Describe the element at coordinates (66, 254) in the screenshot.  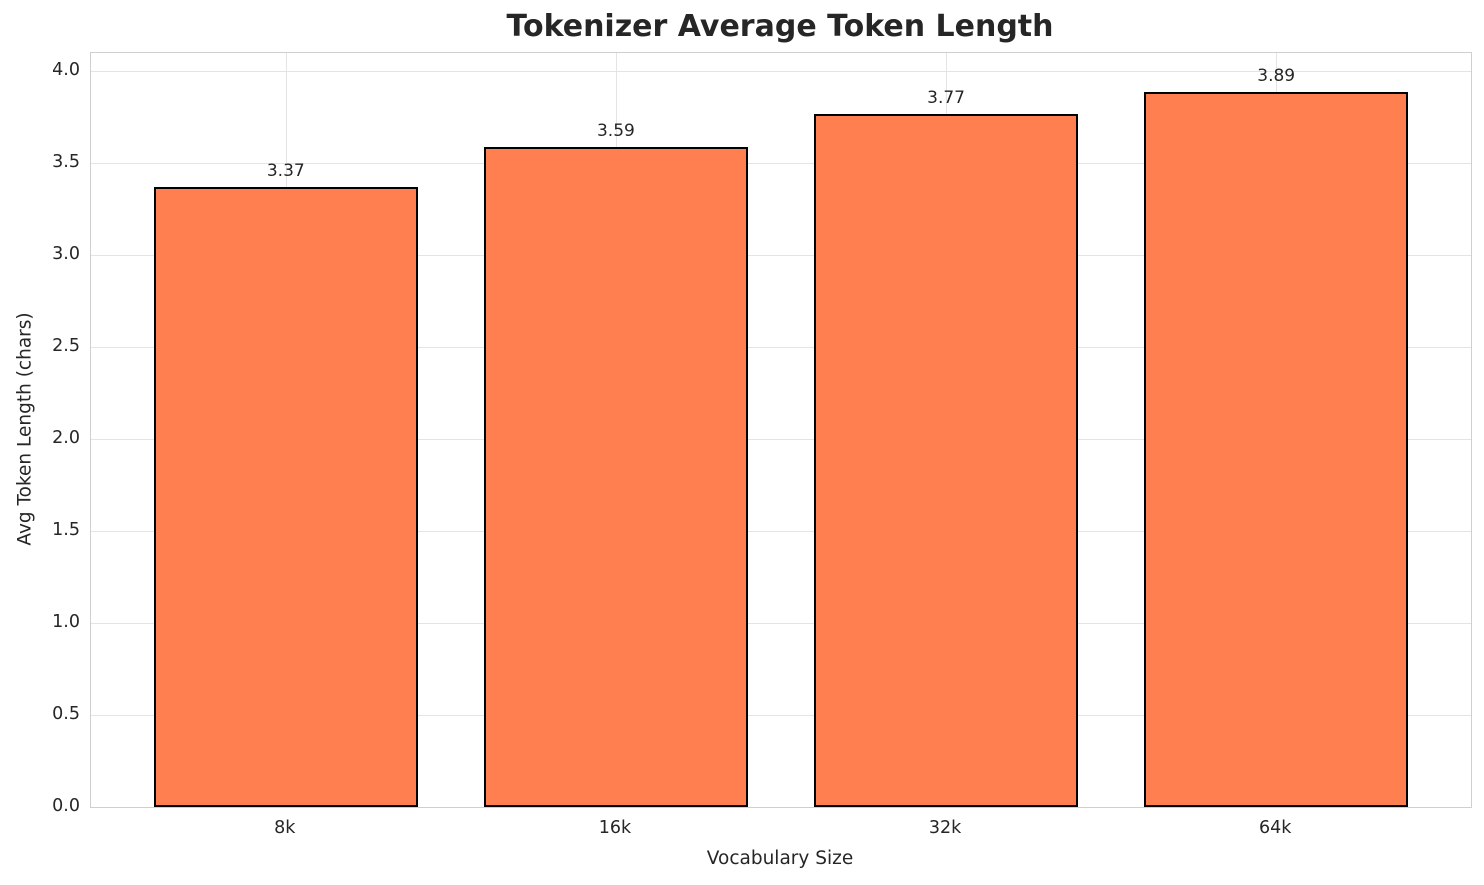
I see `y-tick-label: 3.0` at that location.